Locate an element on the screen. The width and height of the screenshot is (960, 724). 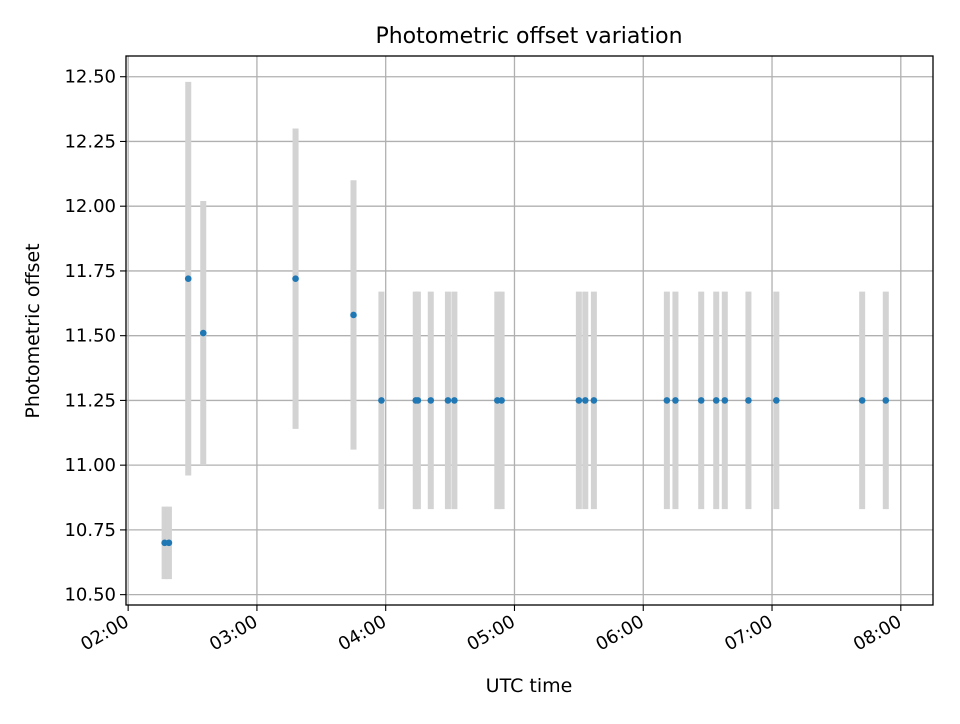
y-tick-label: 11.25 is located at coordinates (90, 400).